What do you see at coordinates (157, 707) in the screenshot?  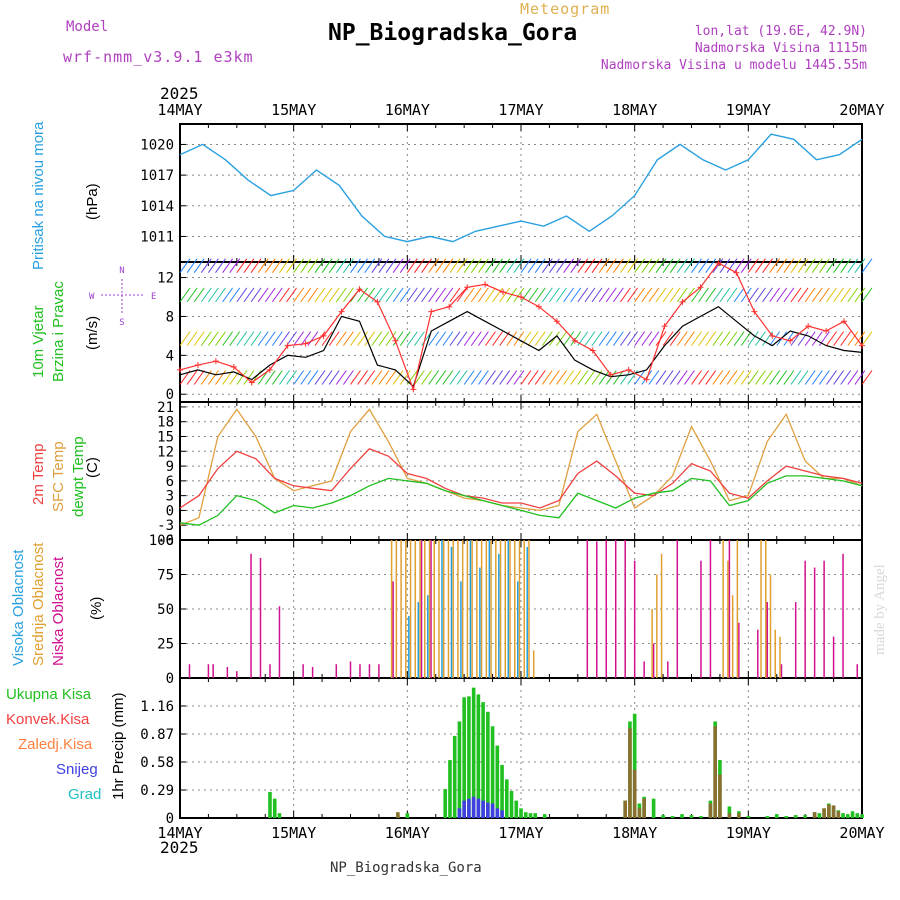 I see `y-tick-label: 1.16` at bounding box center [157, 707].